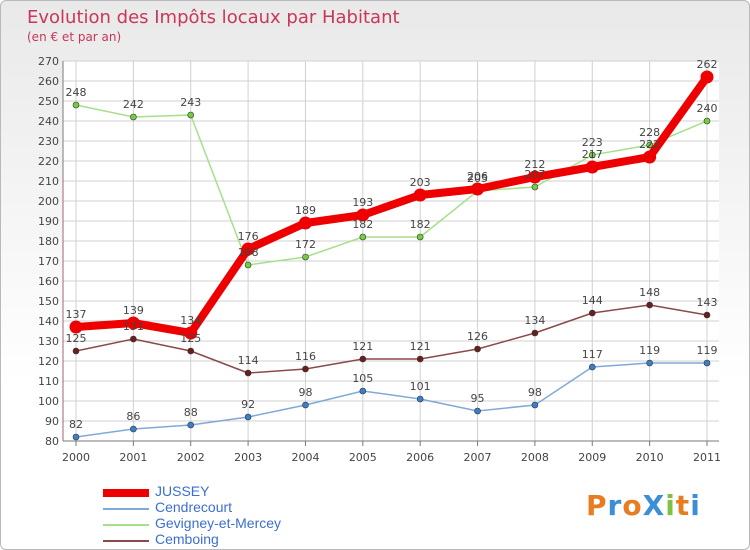  What do you see at coordinates (76, 457) in the screenshot?
I see `x-tick-label: 2000` at bounding box center [76, 457].